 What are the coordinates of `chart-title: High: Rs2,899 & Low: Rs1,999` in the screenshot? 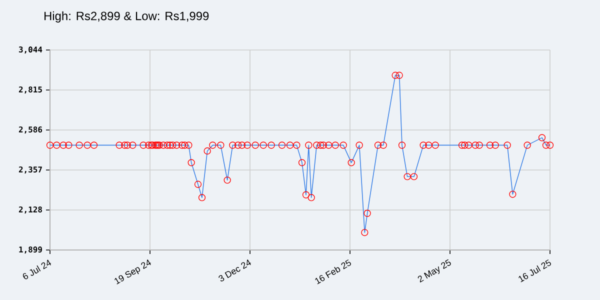 It's located at (126, 17).